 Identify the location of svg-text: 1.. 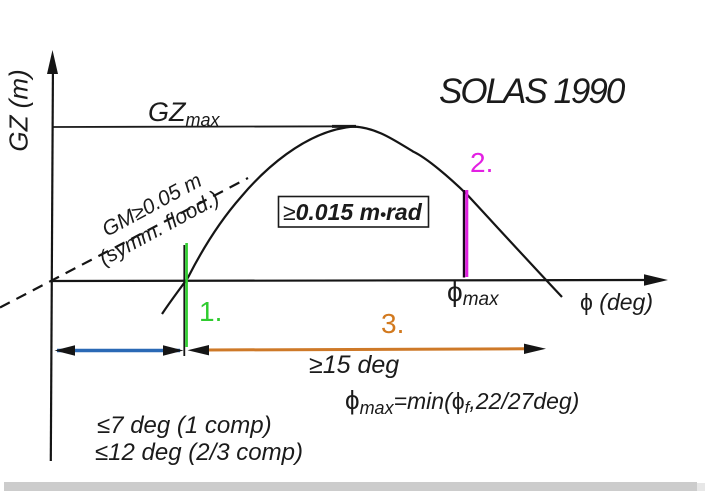
(210, 311).